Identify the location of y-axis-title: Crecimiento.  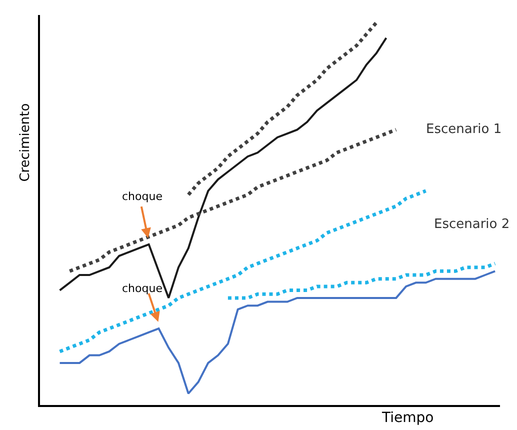
(26, 142).